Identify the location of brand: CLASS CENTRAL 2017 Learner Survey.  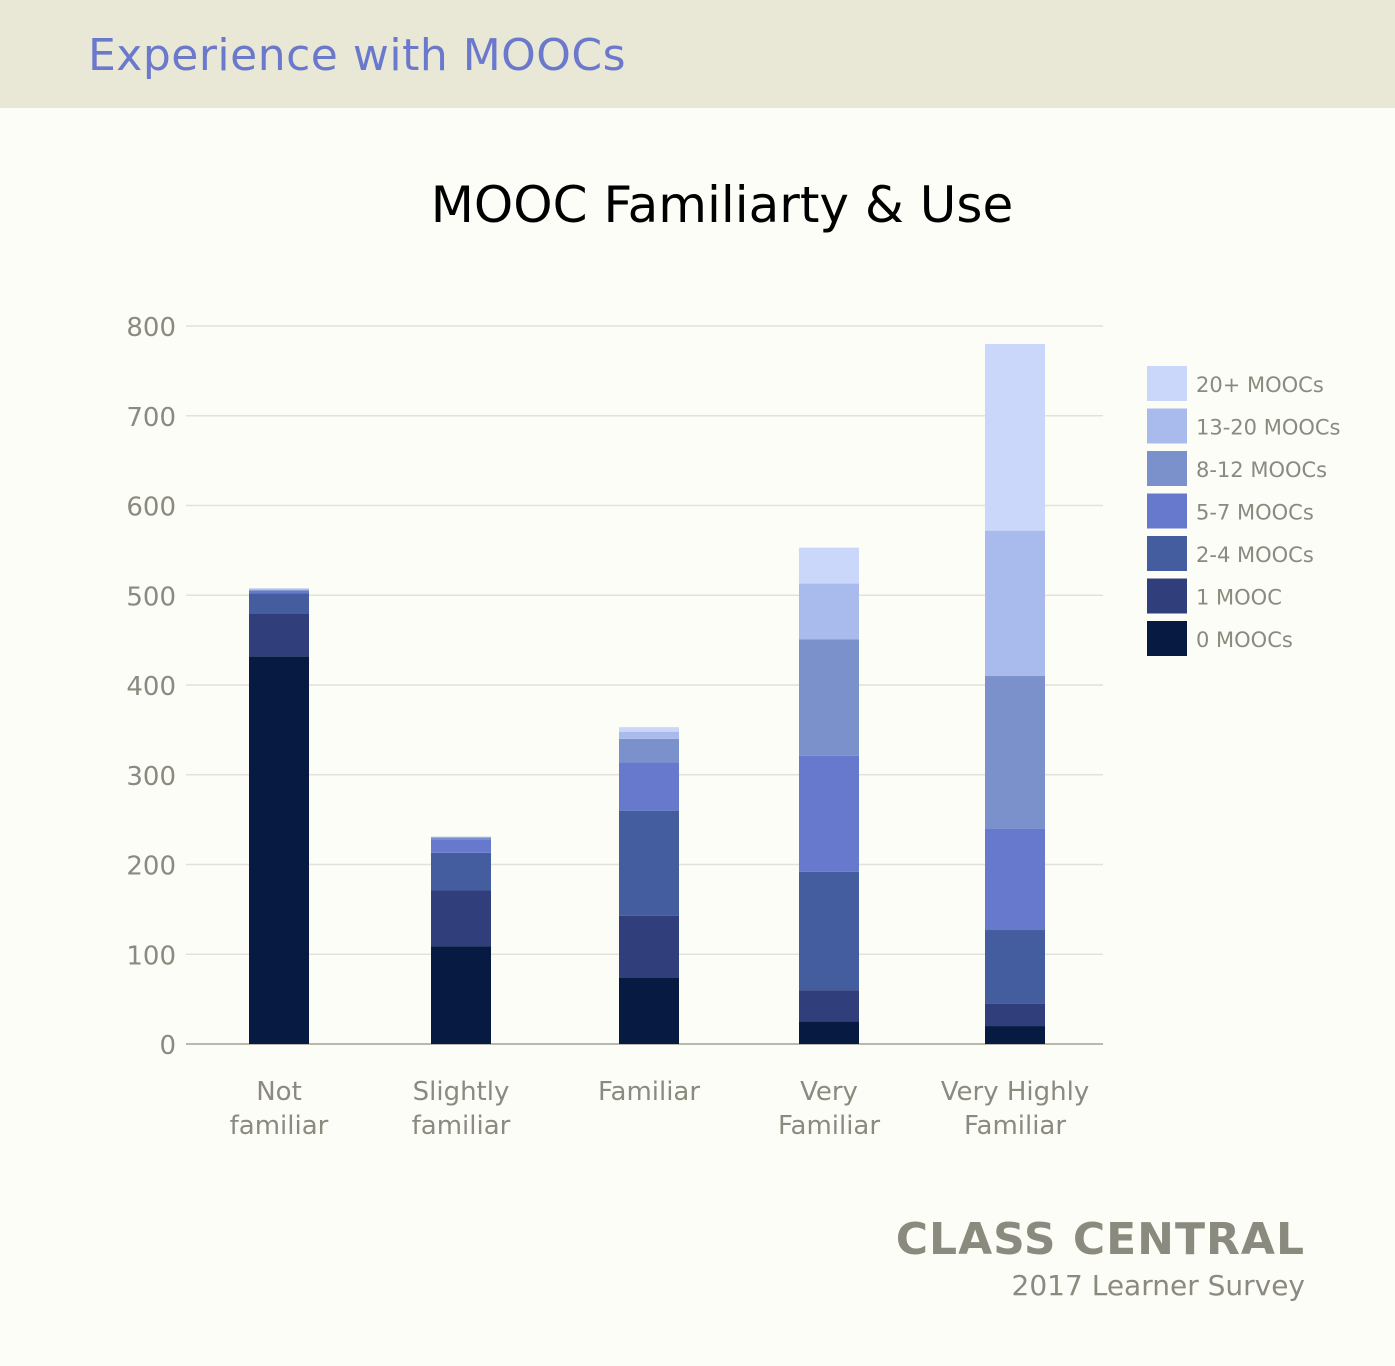
(1100, 1258).